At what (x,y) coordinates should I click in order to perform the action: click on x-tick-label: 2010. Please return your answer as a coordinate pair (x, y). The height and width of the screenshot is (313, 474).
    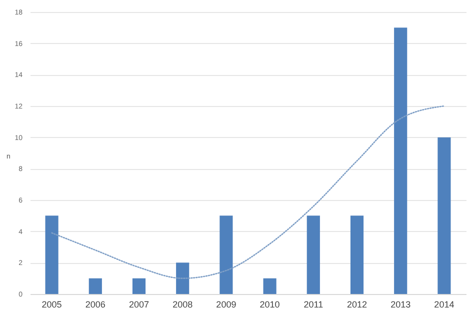
    Looking at the image, I should click on (270, 305).